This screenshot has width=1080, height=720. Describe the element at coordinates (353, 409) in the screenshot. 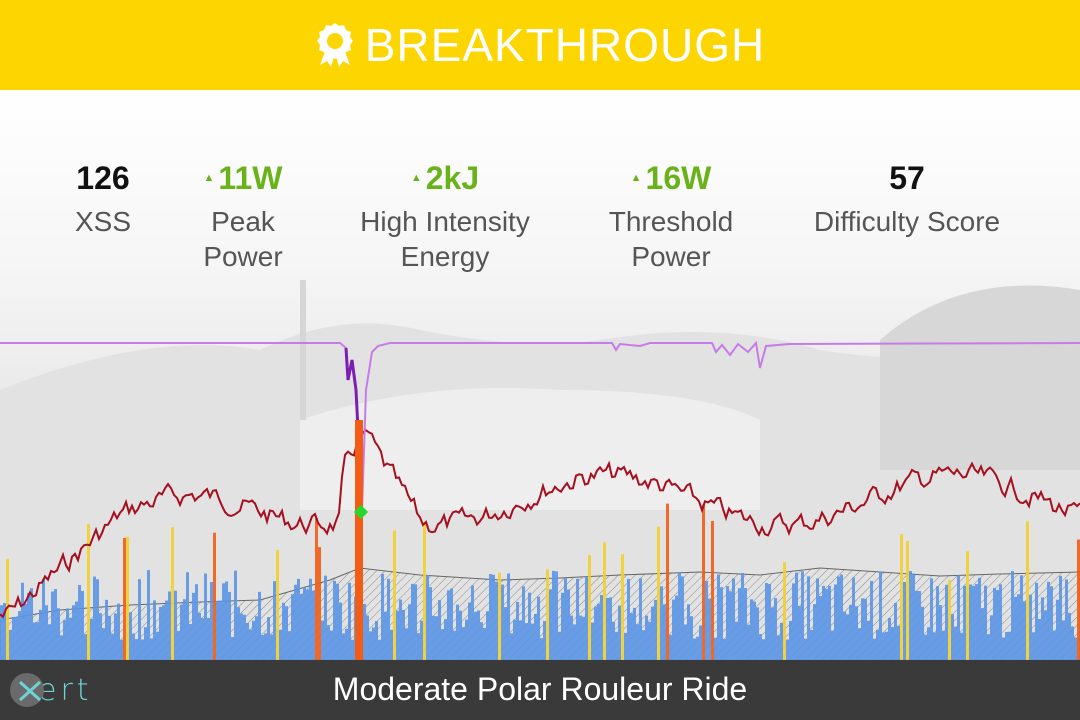

I see `mpa-dip-highlight` at that location.